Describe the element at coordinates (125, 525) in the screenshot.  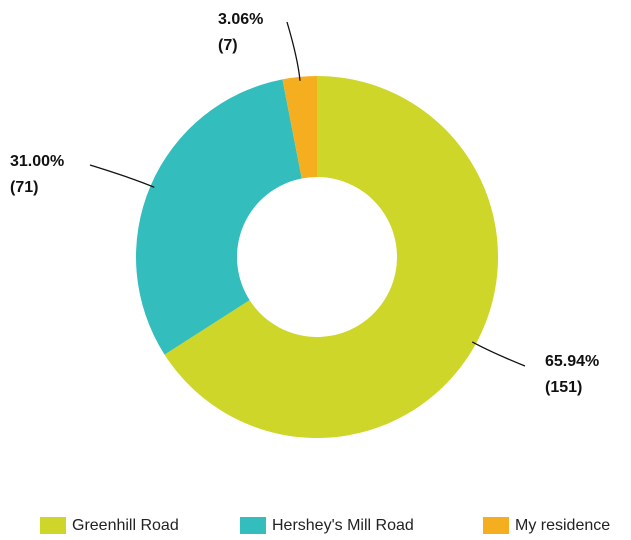
I see `legend-label: Greenhill Road` at that location.